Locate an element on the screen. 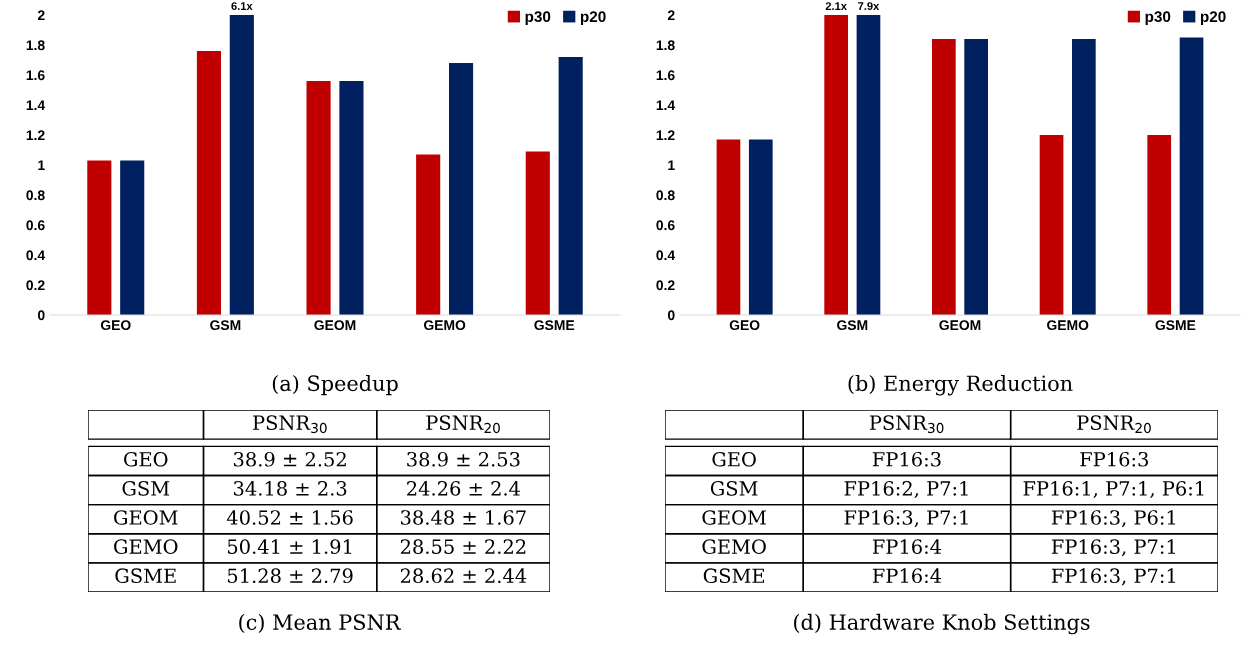  text: (b) Energy Reduction is located at coordinates (960, 385).